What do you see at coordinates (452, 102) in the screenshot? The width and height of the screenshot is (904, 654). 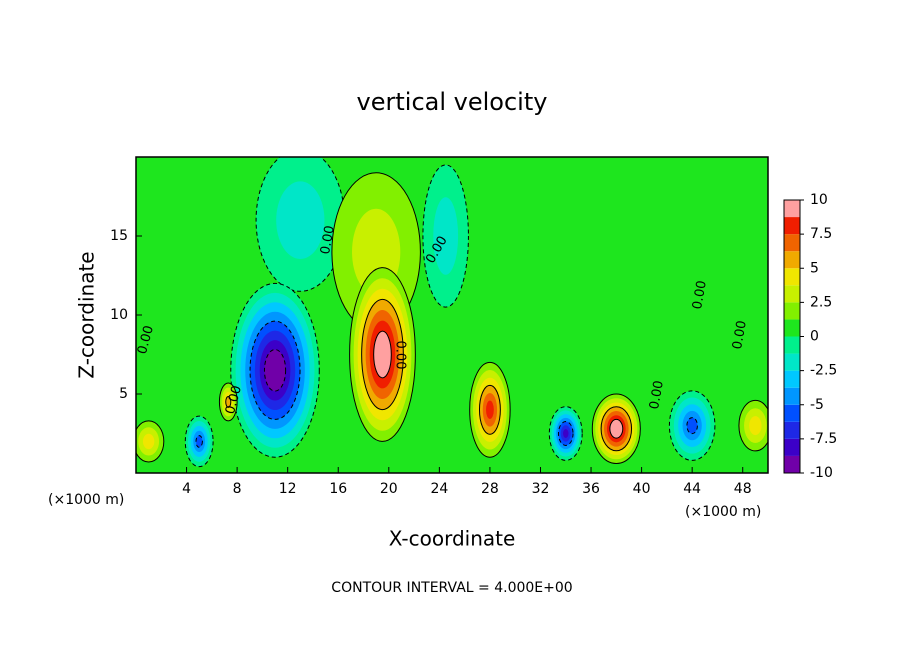 I see `chart-title: vertical velocity` at bounding box center [452, 102].